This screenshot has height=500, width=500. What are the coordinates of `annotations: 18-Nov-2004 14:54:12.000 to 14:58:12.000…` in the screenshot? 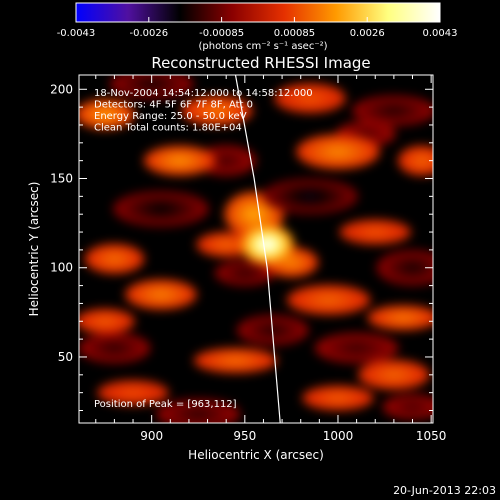 It's located at (203, 111).